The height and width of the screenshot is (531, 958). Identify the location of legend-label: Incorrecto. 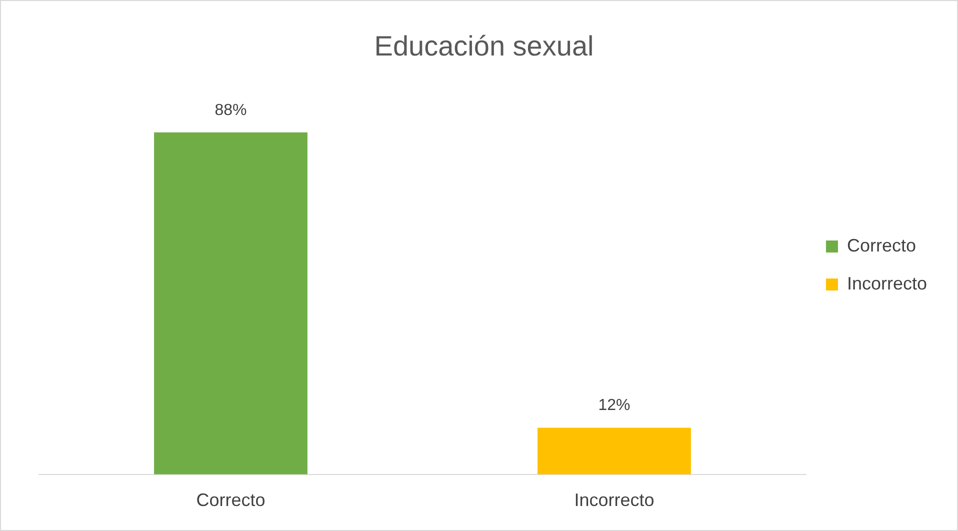
(887, 283).